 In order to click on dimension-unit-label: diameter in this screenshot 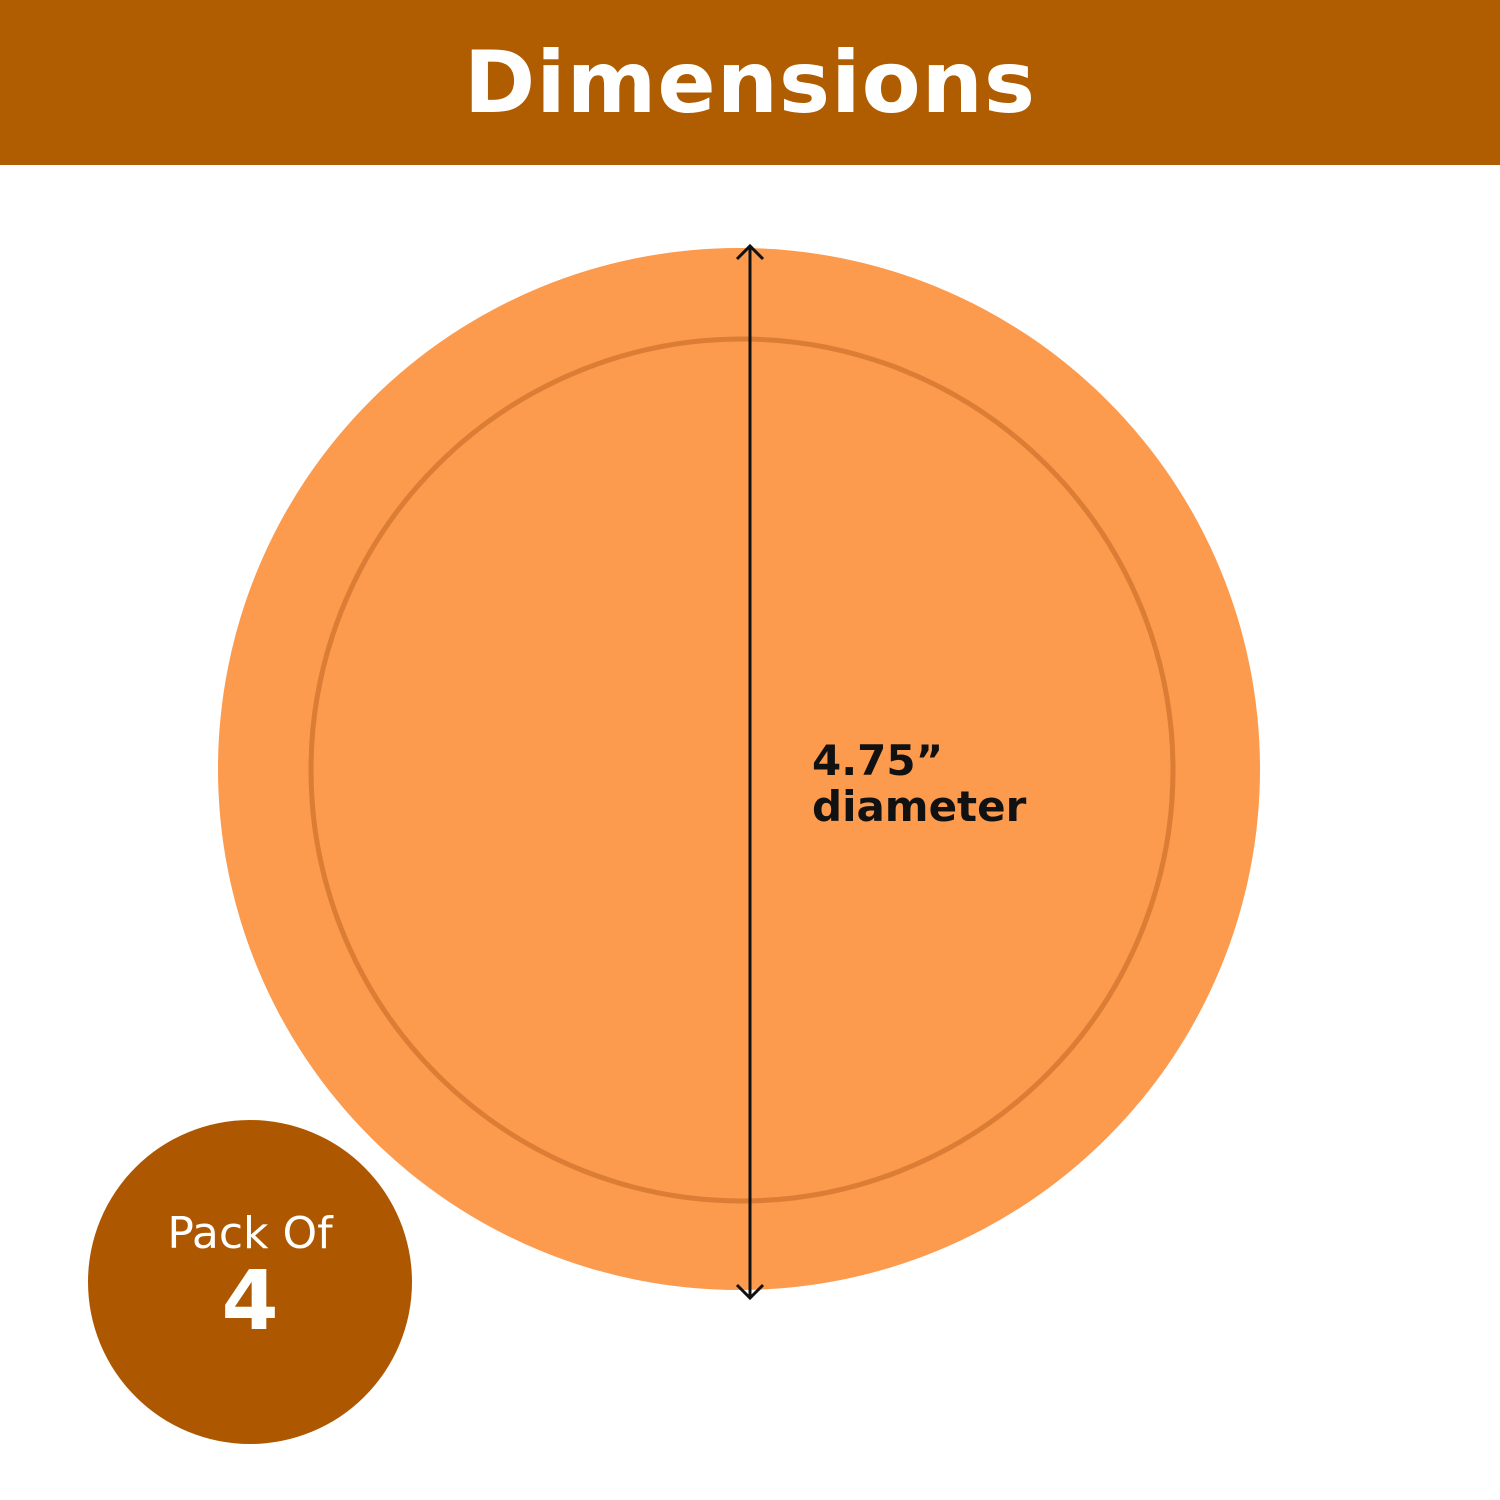, I will do `click(919, 806)`.